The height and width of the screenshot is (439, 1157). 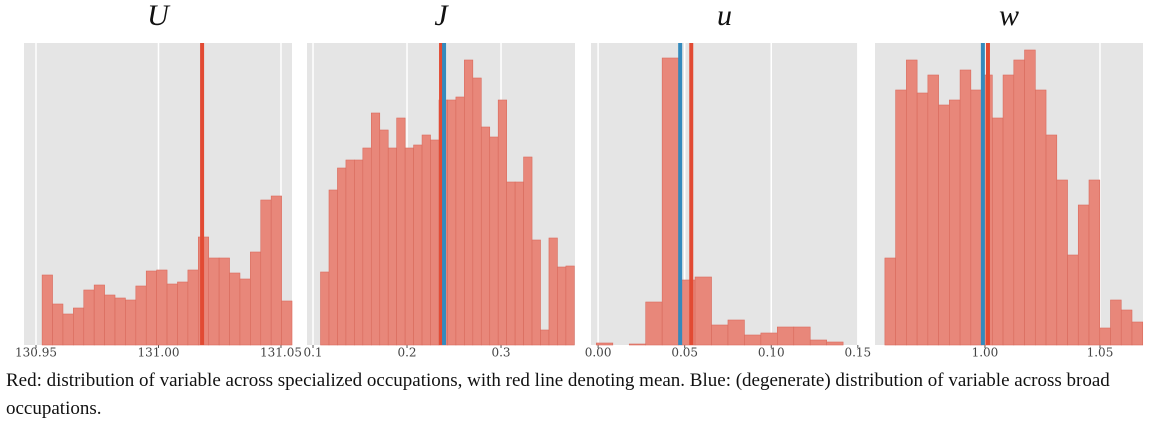 What do you see at coordinates (441, 16) in the screenshot?
I see `panel-title: J` at bounding box center [441, 16].